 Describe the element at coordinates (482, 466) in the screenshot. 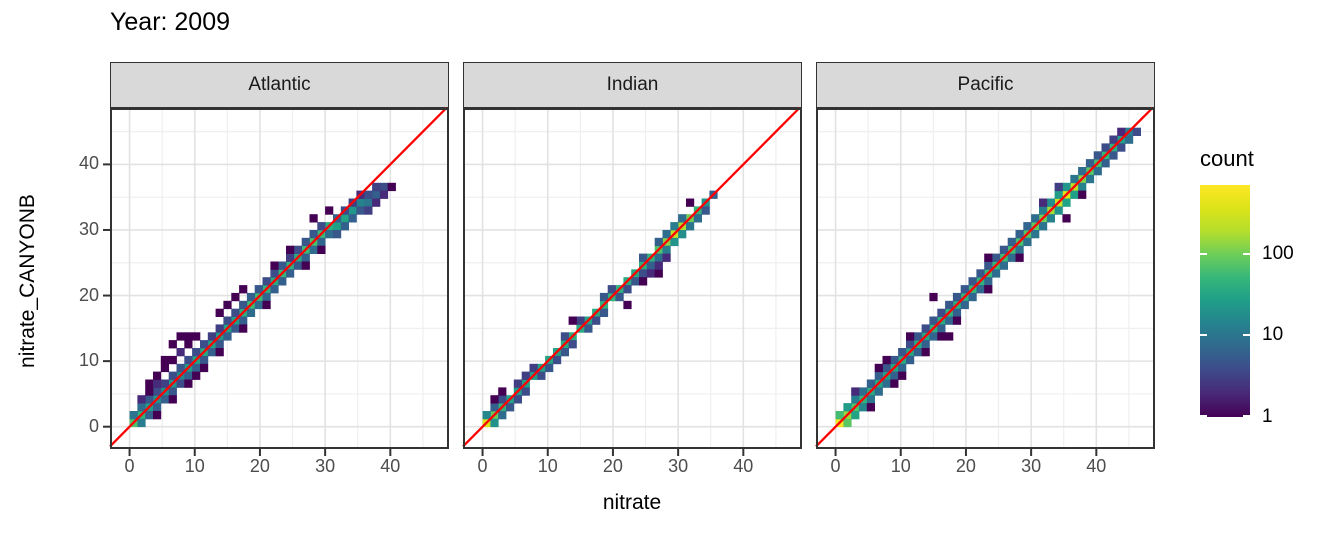

I see `x-tick-label: 0` at that location.